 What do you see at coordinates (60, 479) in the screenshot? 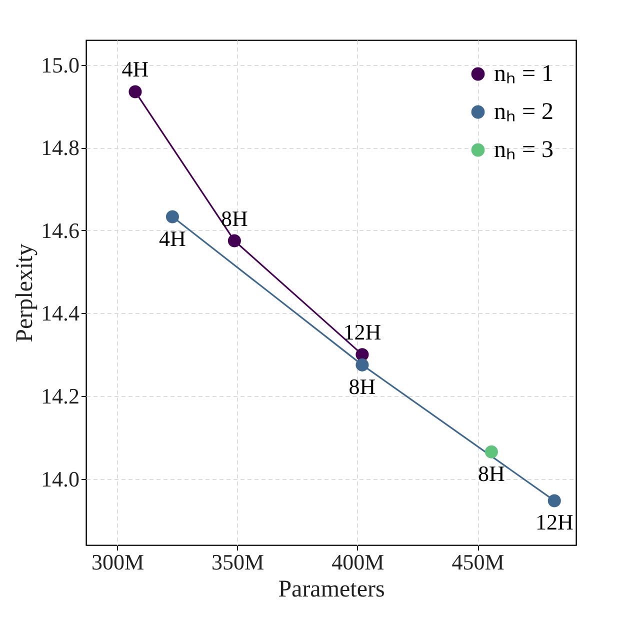
I see `y-tick-label: 14.0` at bounding box center [60, 479].